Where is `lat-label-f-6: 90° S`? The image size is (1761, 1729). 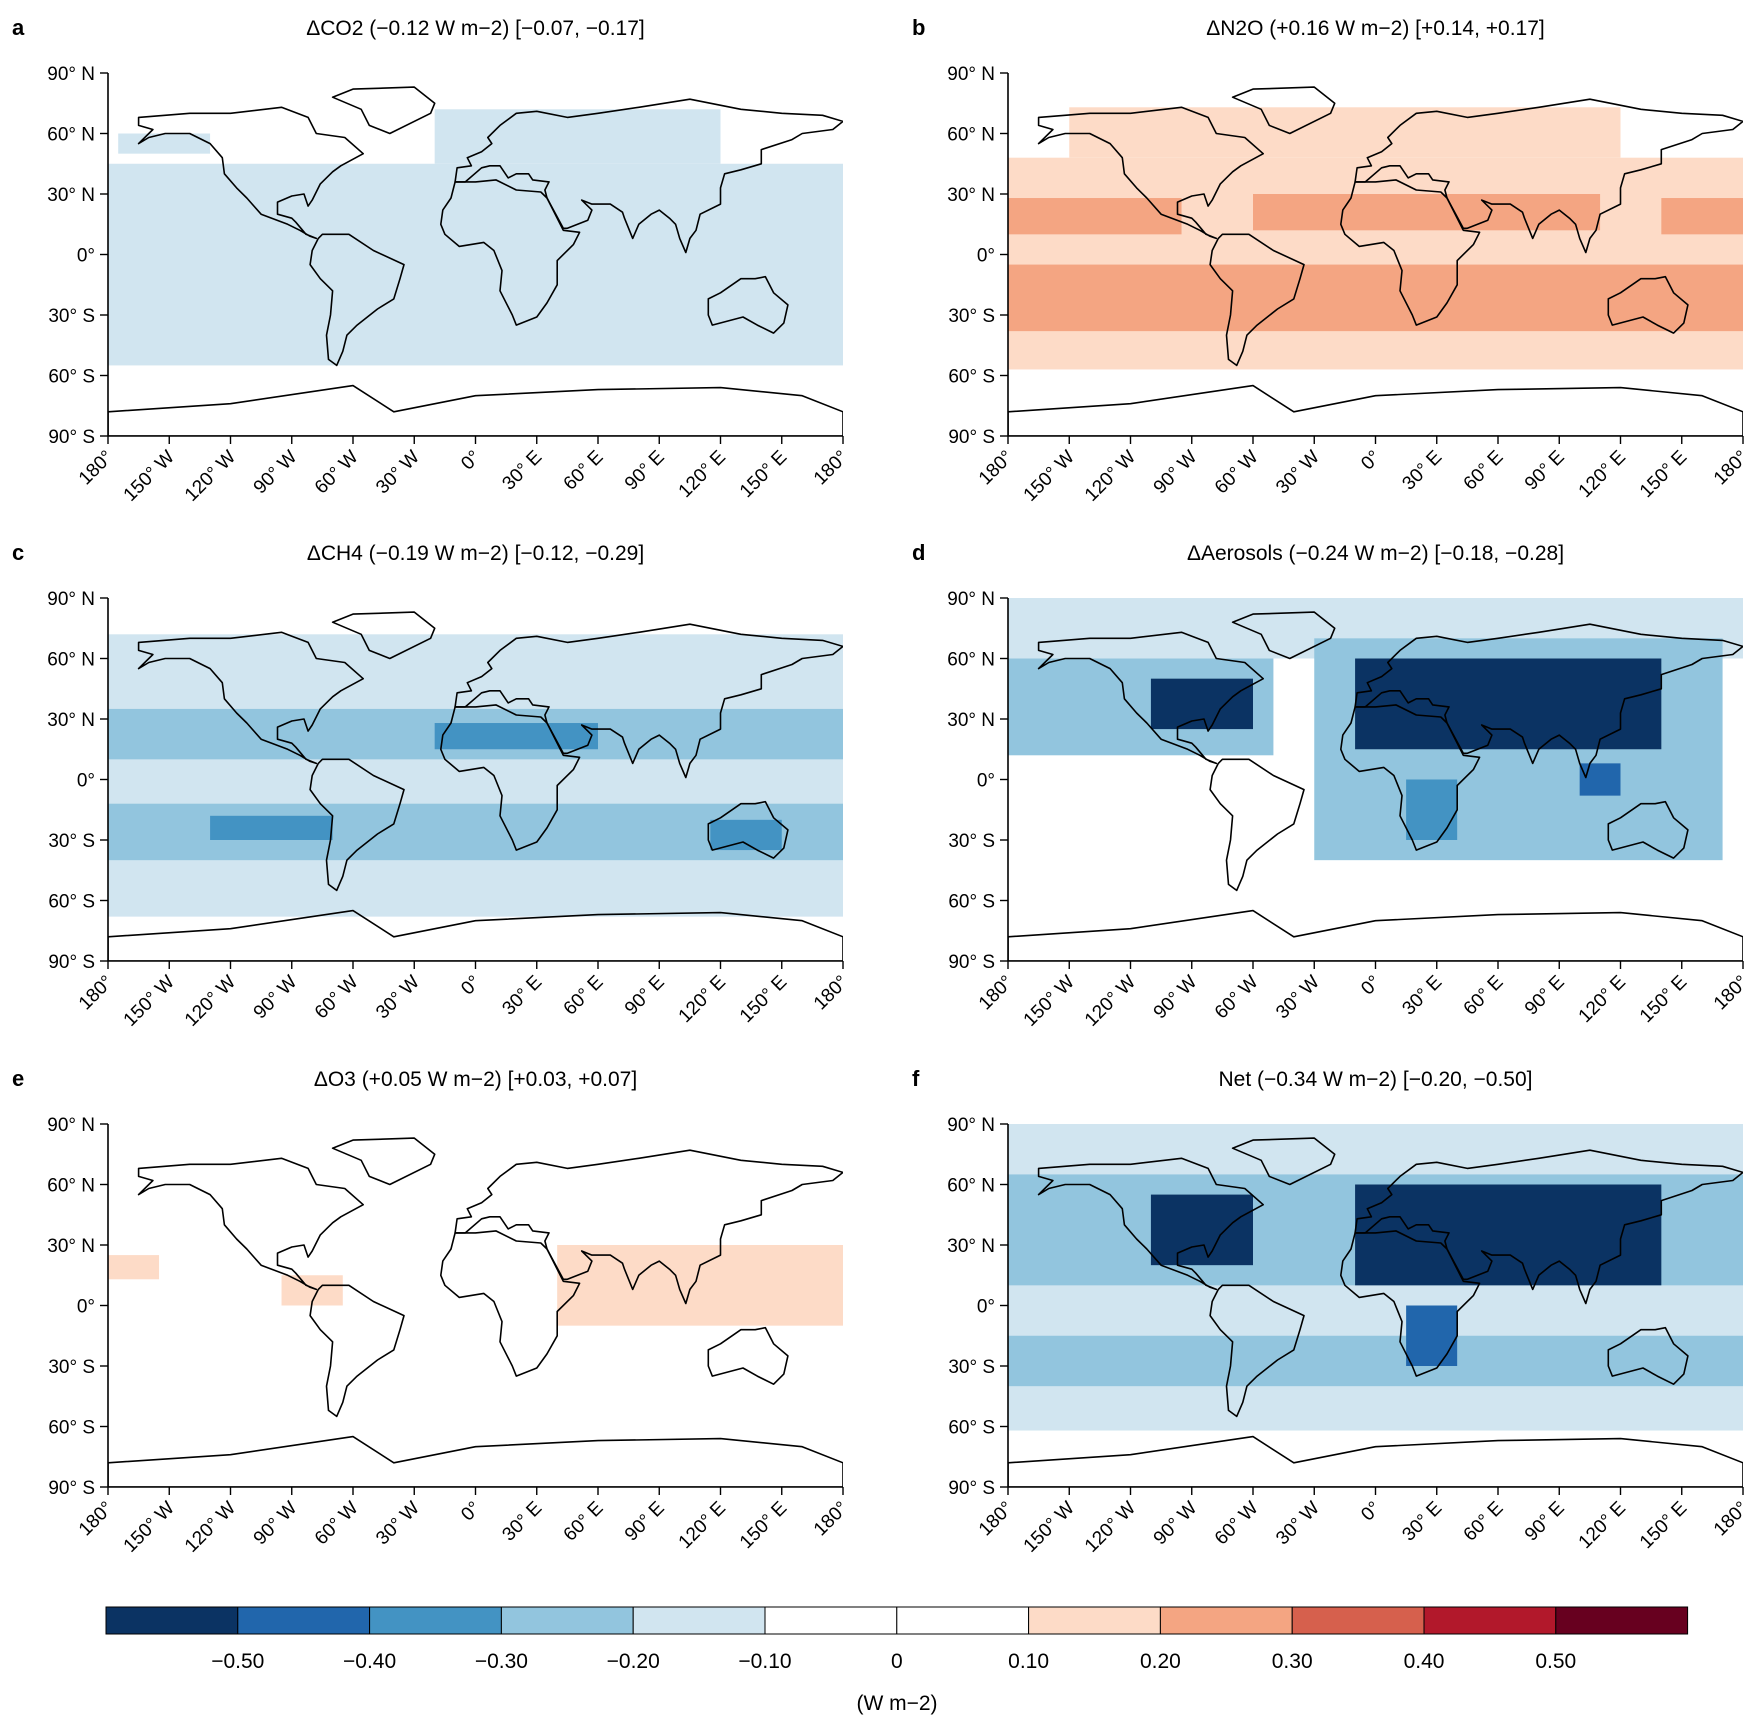
lat-label-f-6: 90° S is located at coordinates (971, 1488).